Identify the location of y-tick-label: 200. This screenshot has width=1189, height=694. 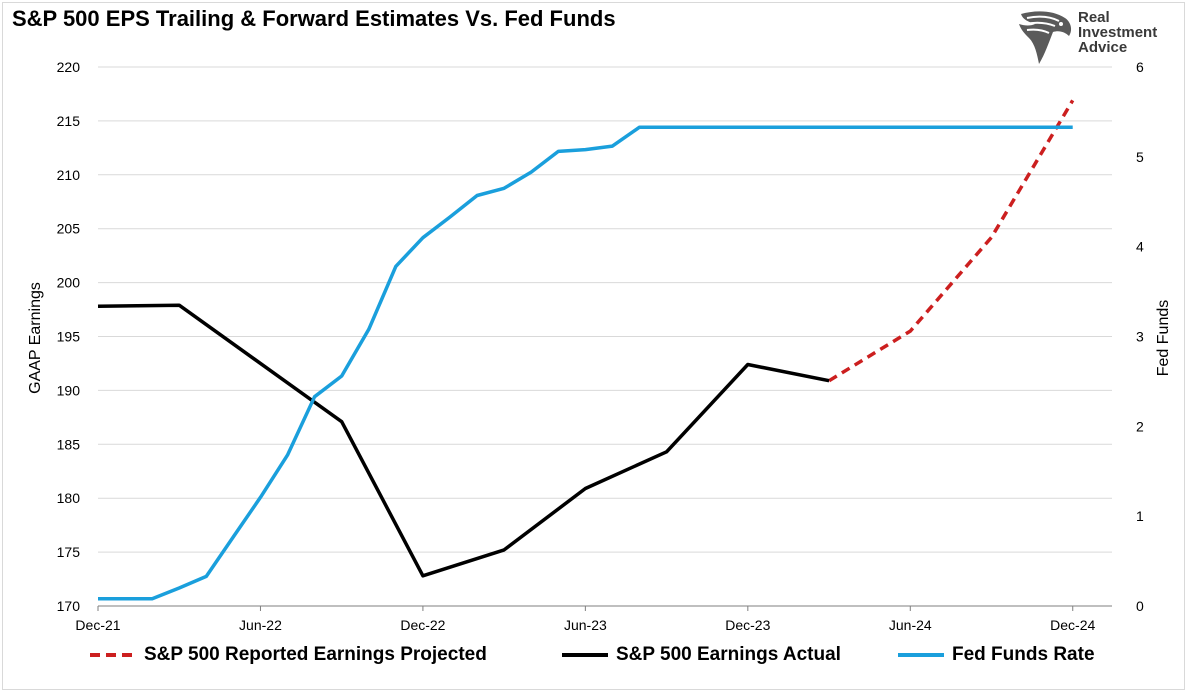
(69, 283).